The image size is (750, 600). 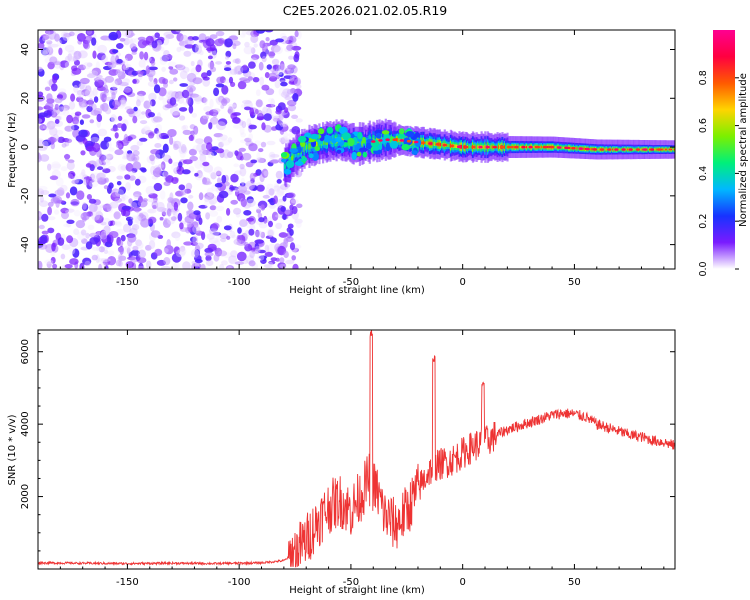 What do you see at coordinates (724, 149) in the screenshot?
I see `colorbar-gradient` at bounding box center [724, 149].